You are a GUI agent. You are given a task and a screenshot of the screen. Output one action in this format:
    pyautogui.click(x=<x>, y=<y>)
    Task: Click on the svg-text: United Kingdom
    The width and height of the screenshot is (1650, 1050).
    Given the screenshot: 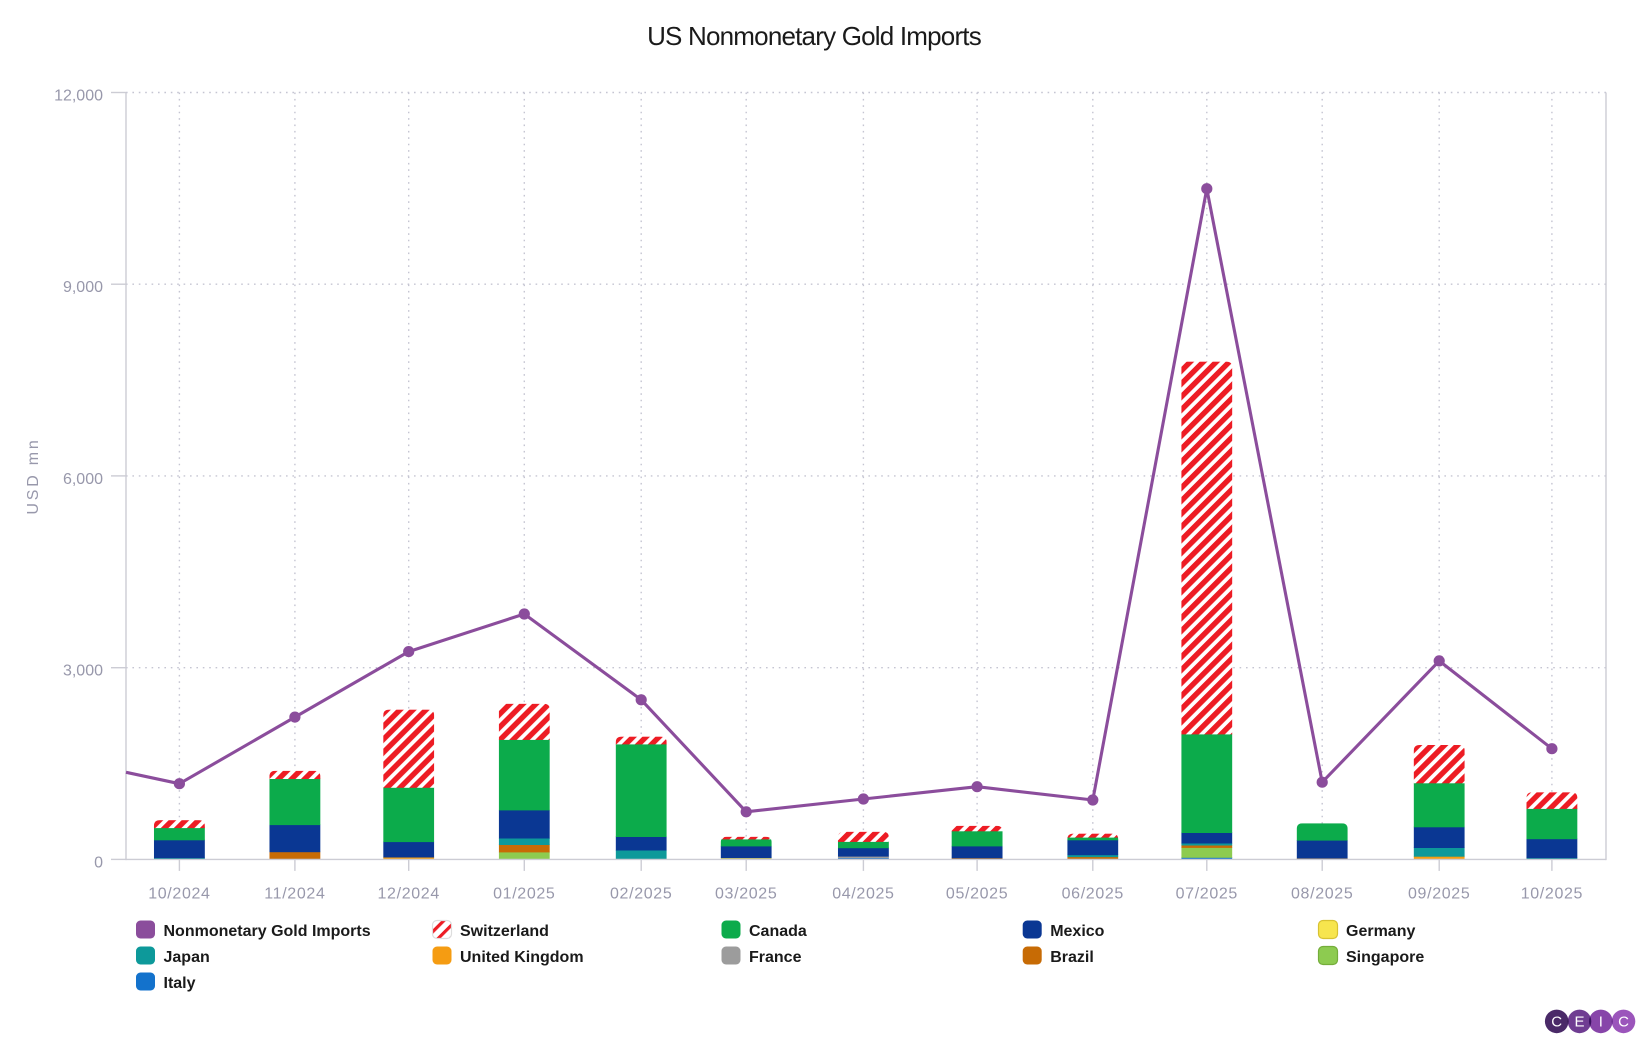 What is the action you would take?
    pyautogui.click(x=522, y=957)
    